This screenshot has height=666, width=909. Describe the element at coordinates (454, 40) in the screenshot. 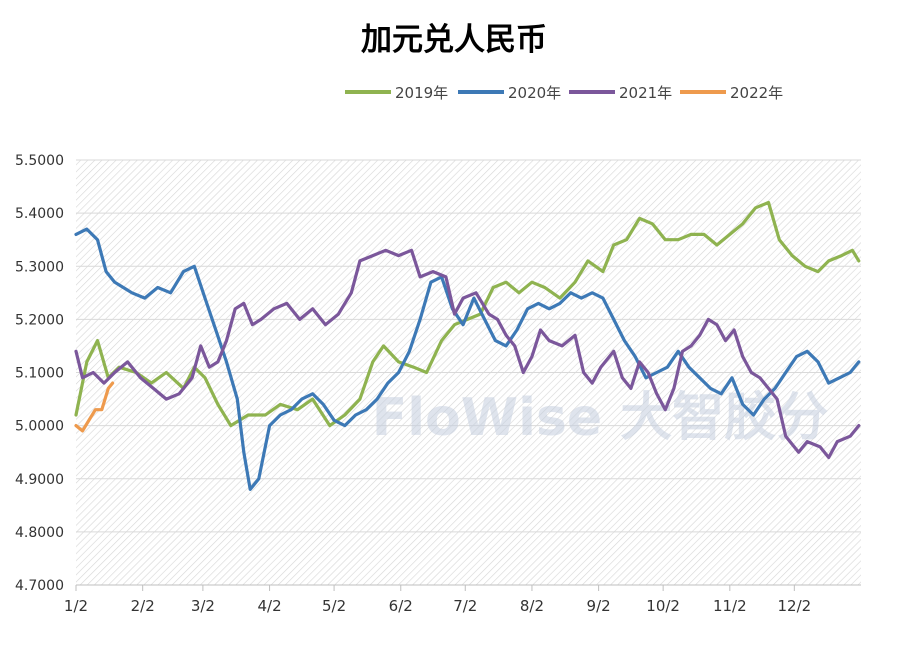

I see `chart-title: 加元兑人民币` at that location.